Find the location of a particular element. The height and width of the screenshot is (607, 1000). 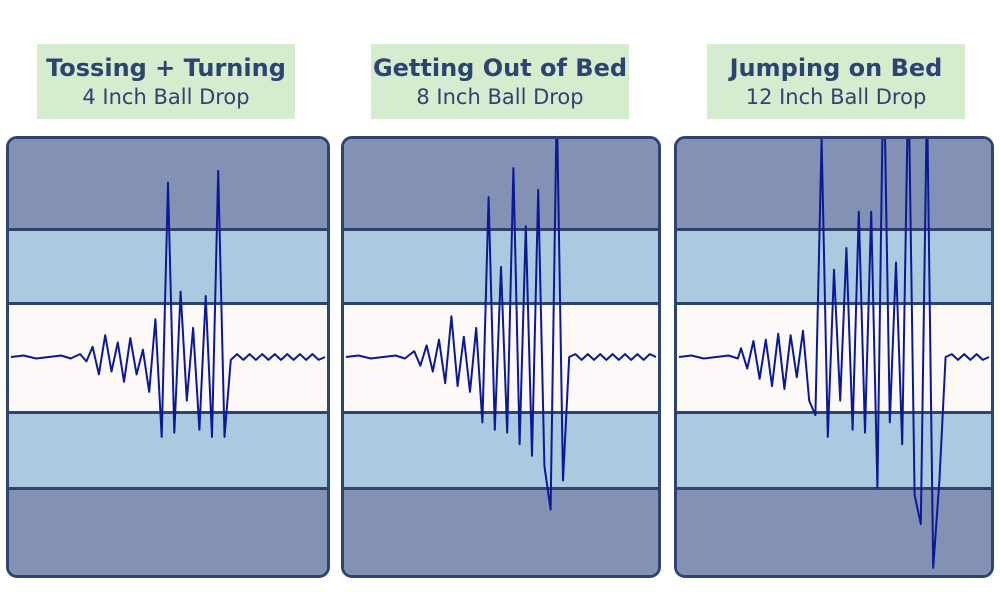

panel-2-label: Getting Out of Bed 8 Inch Ball Drop is located at coordinates (500, 81).